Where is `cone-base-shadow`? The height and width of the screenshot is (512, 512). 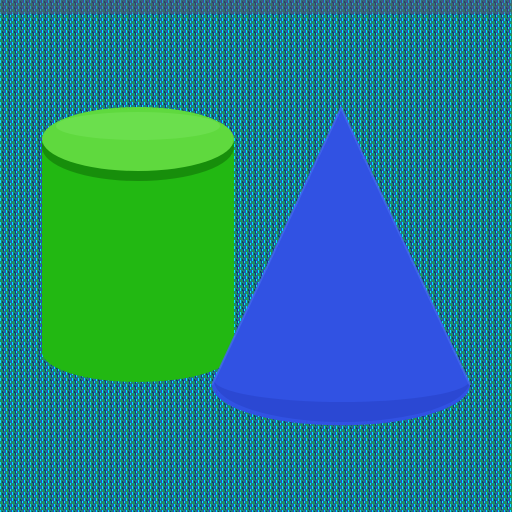
cone-base-shadow is located at coordinates (342, 401).